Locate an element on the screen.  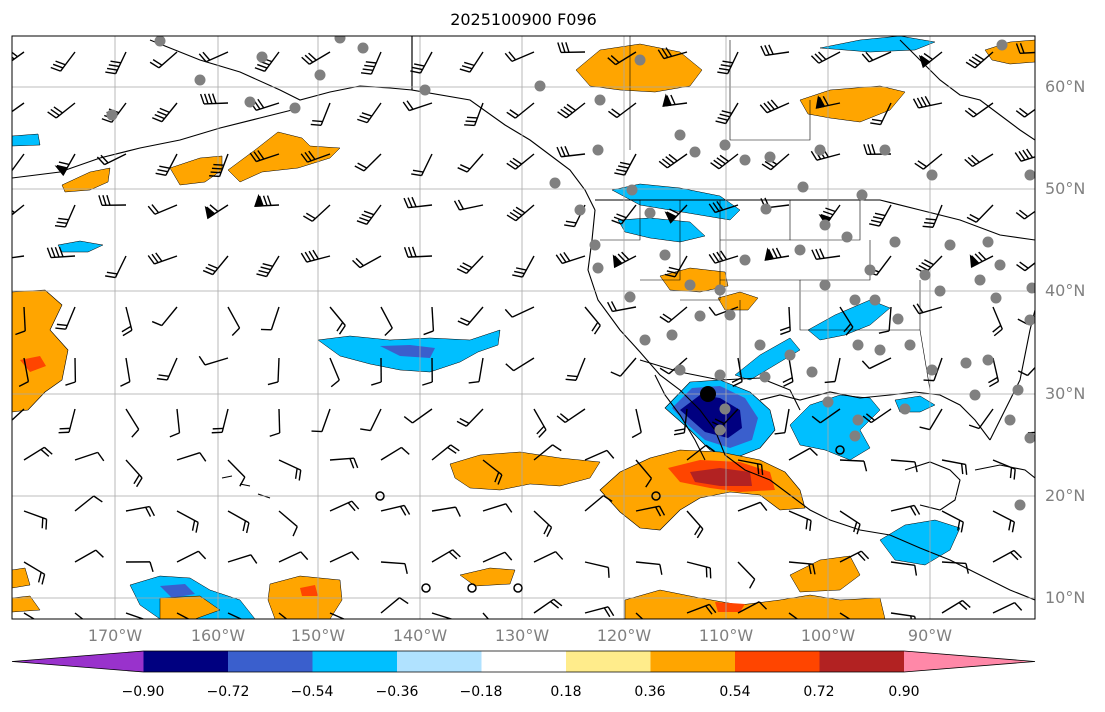
lat-label: 50°N is located at coordinates (1065, 188).